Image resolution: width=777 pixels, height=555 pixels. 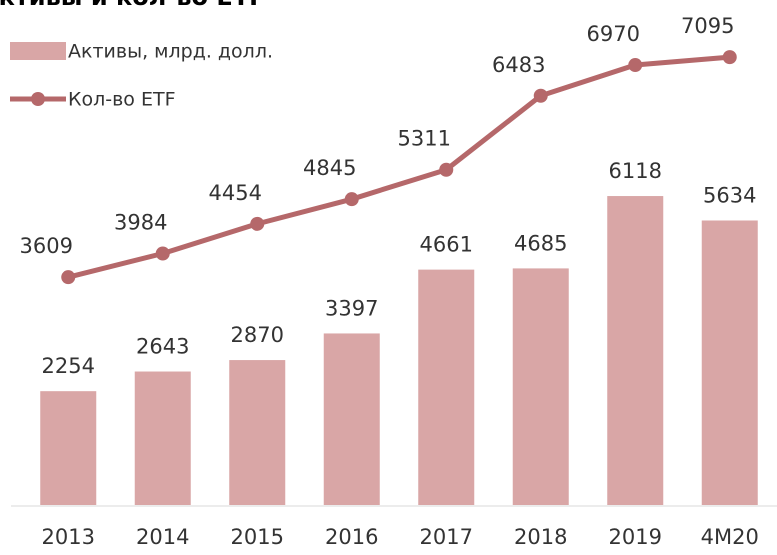 I want to click on legend-swatch, so click(x=38, y=51).